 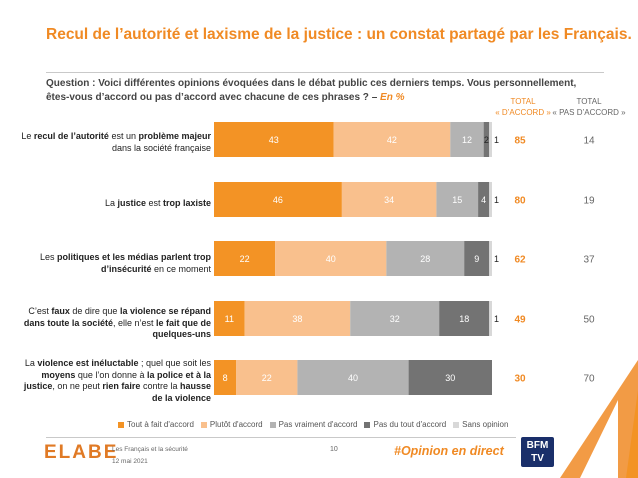 I want to click on bar-segment-r2-s2, so click(x=425, y=258).